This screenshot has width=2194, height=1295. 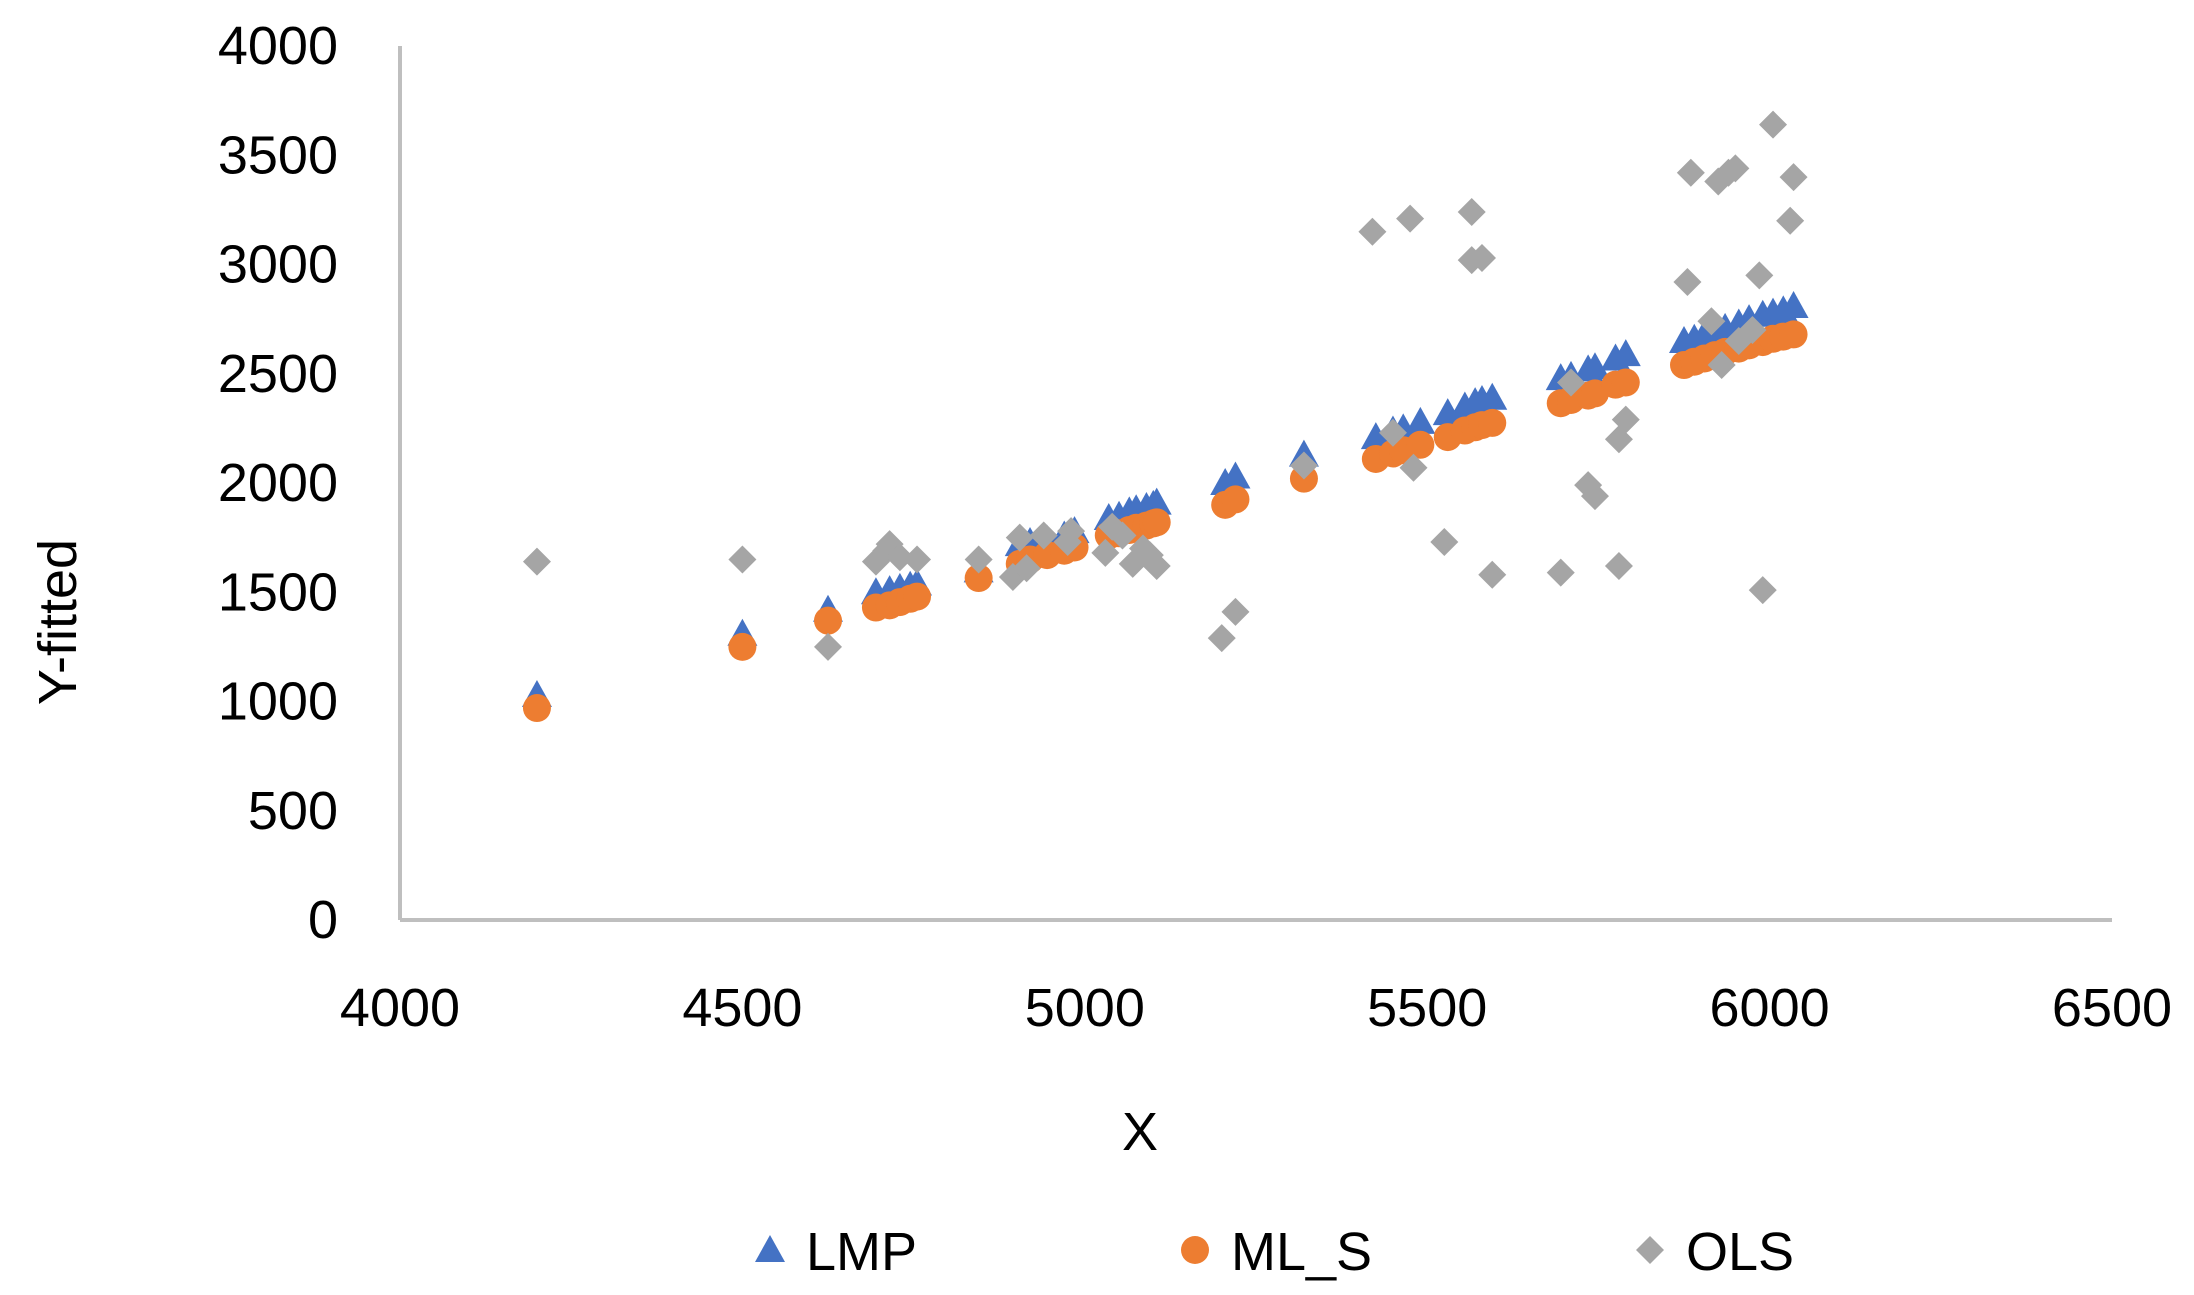 I want to click on y-tick-label: 2500, so click(x=278, y=374).